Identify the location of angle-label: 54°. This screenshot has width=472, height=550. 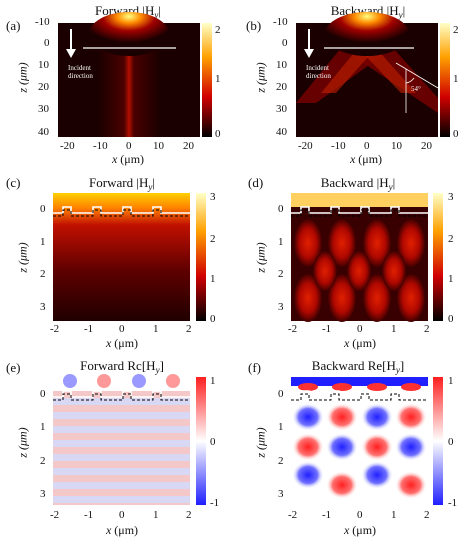
(416, 89).